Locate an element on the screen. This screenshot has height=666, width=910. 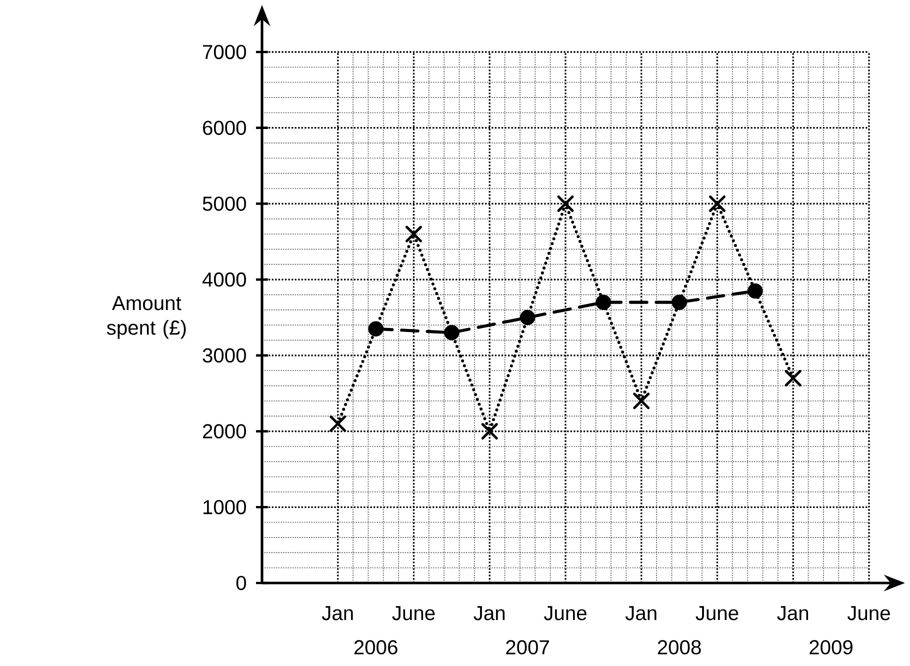
y-axis-title: Amount spent (£) is located at coordinates (146, 317).